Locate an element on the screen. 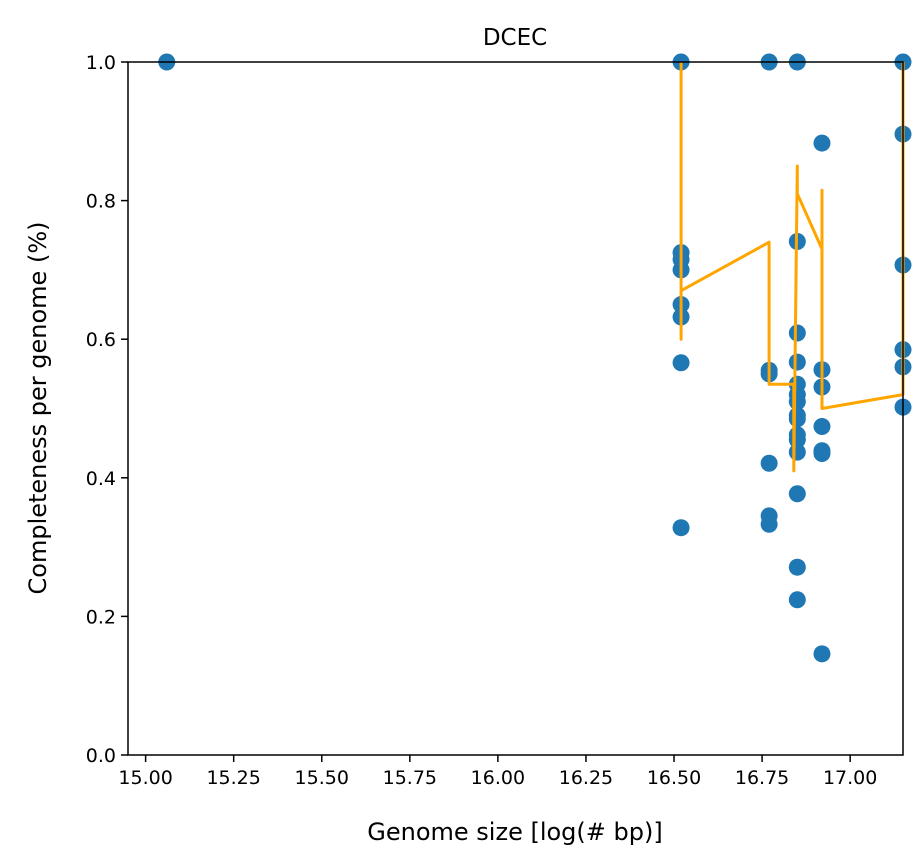 The width and height of the screenshot is (922, 867). trend-line is located at coordinates (792, 267).